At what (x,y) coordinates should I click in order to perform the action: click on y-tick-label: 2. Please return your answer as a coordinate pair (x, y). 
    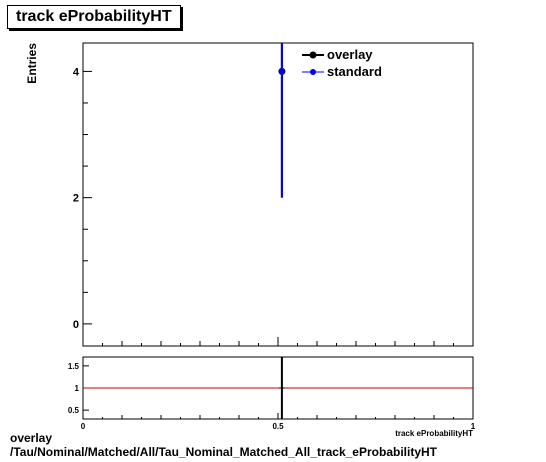
    Looking at the image, I should click on (76, 199).